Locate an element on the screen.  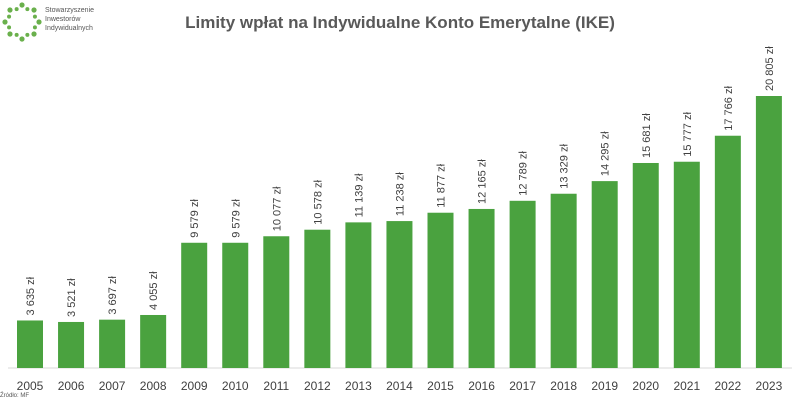
data-label: 11 238 zł is located at coordinates (400, 194).